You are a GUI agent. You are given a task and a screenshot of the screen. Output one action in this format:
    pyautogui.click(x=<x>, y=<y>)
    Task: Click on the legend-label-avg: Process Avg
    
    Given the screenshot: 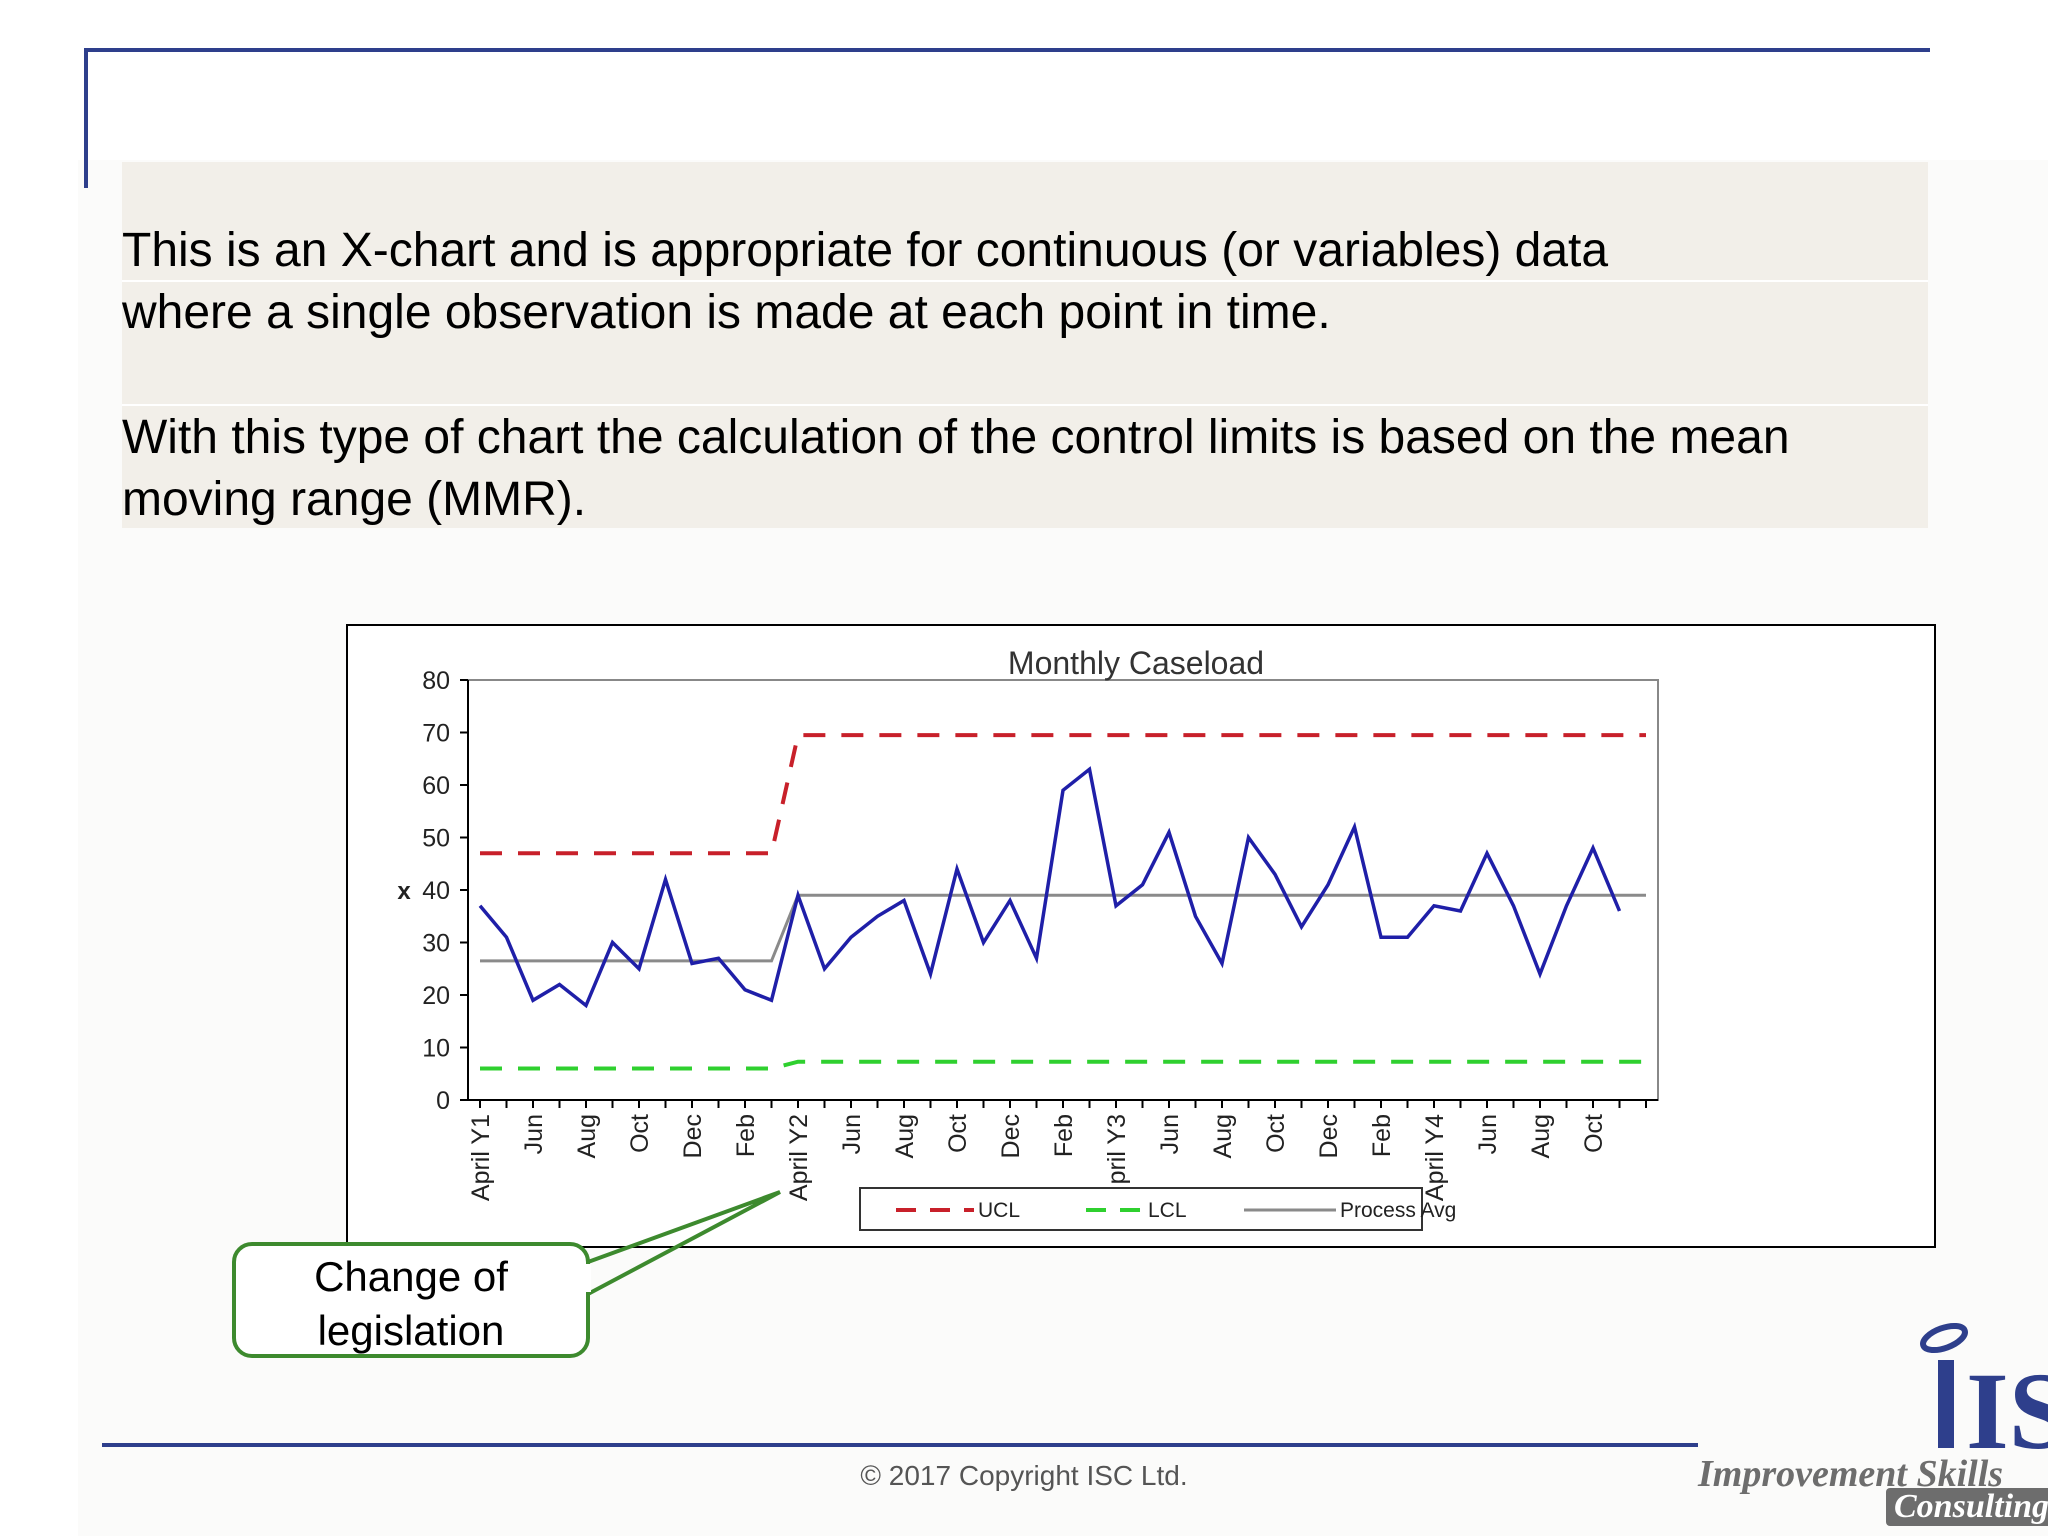 What is the action you would take?
    pyautogui.click(x=1398, y=1210)
    